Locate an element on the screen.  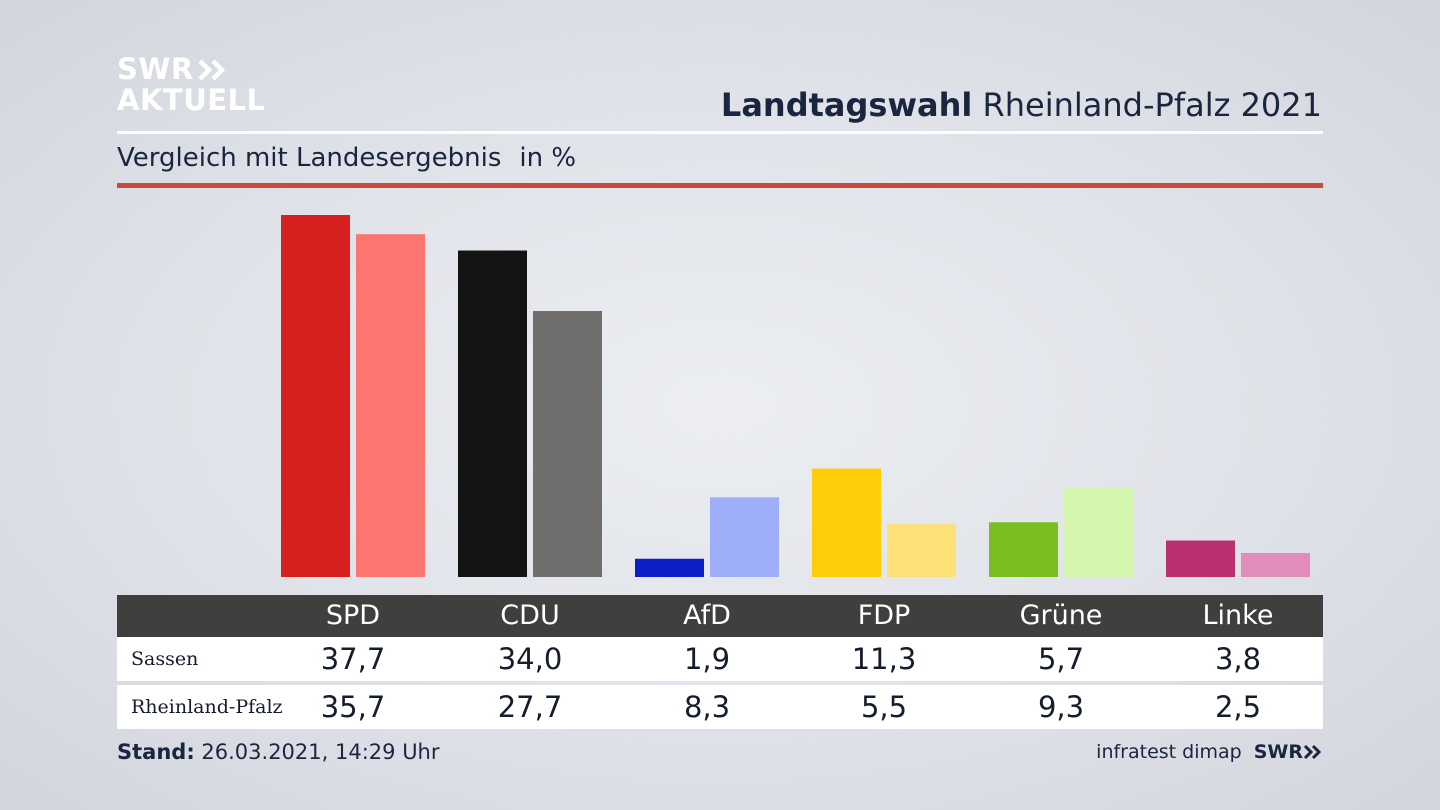
title-rest: Rheinland-Pfalz 2021 is located at coordinates (1152, 105).